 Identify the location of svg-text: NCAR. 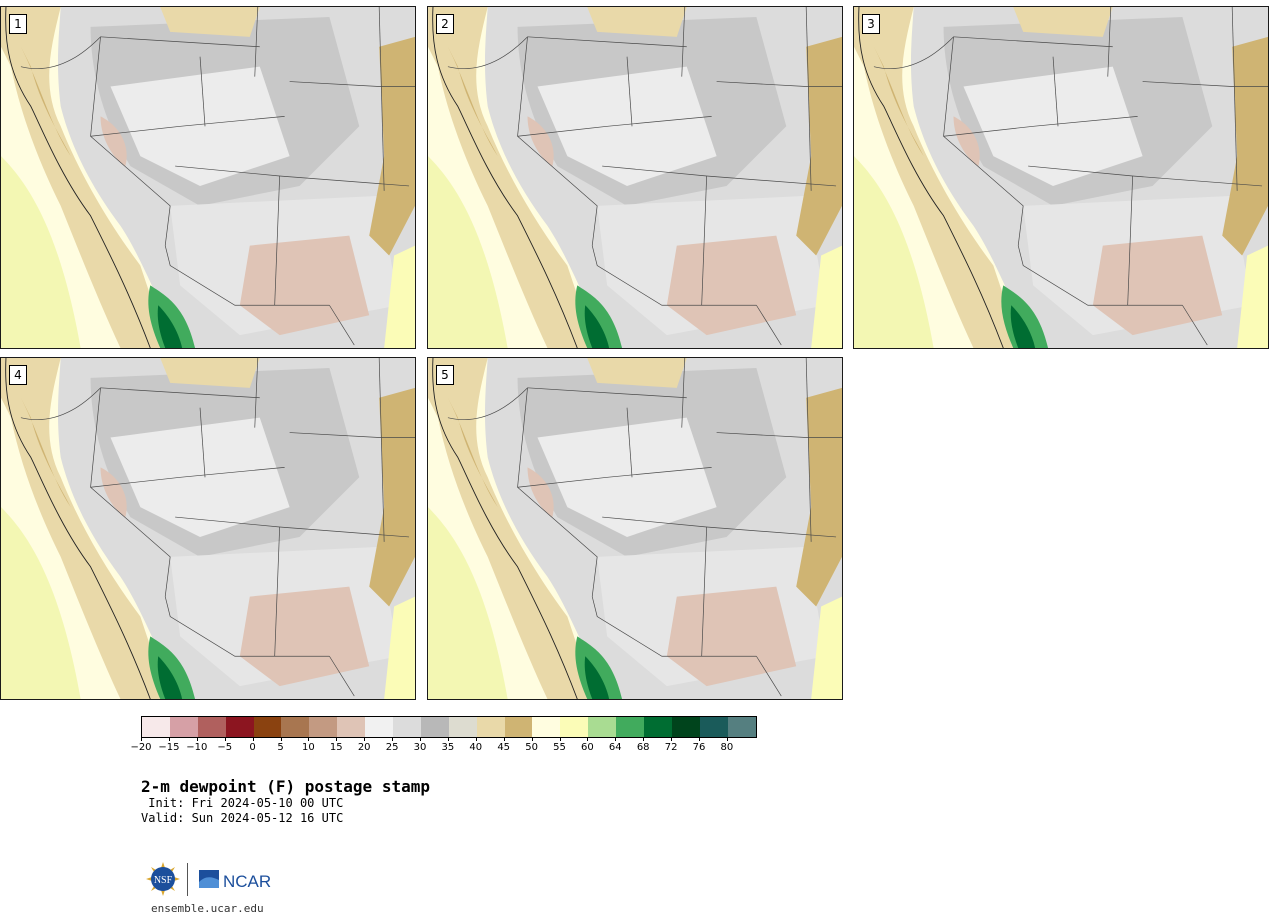
(247, 881).